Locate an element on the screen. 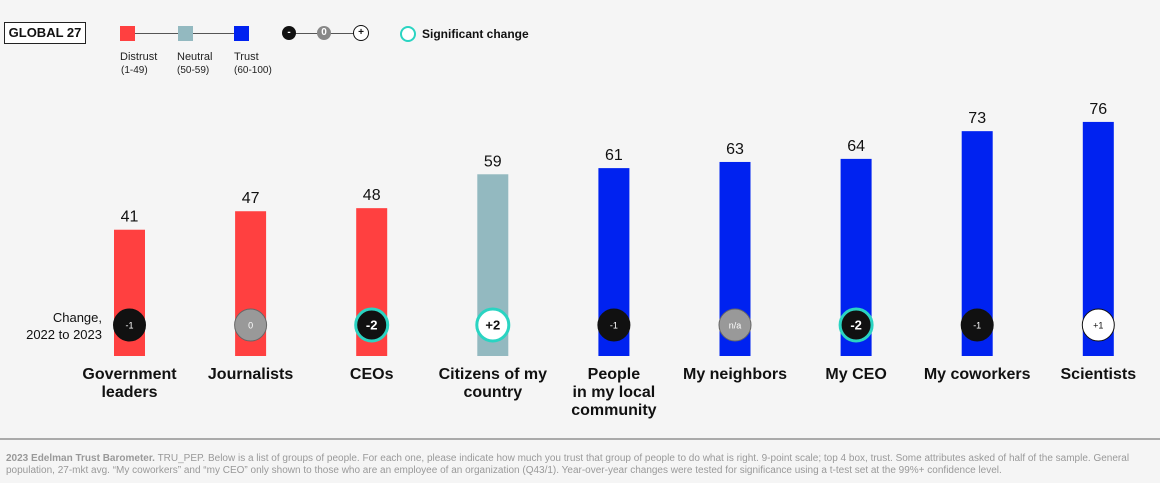  scale-negative-icon: - is located at coordinates (289, 33).